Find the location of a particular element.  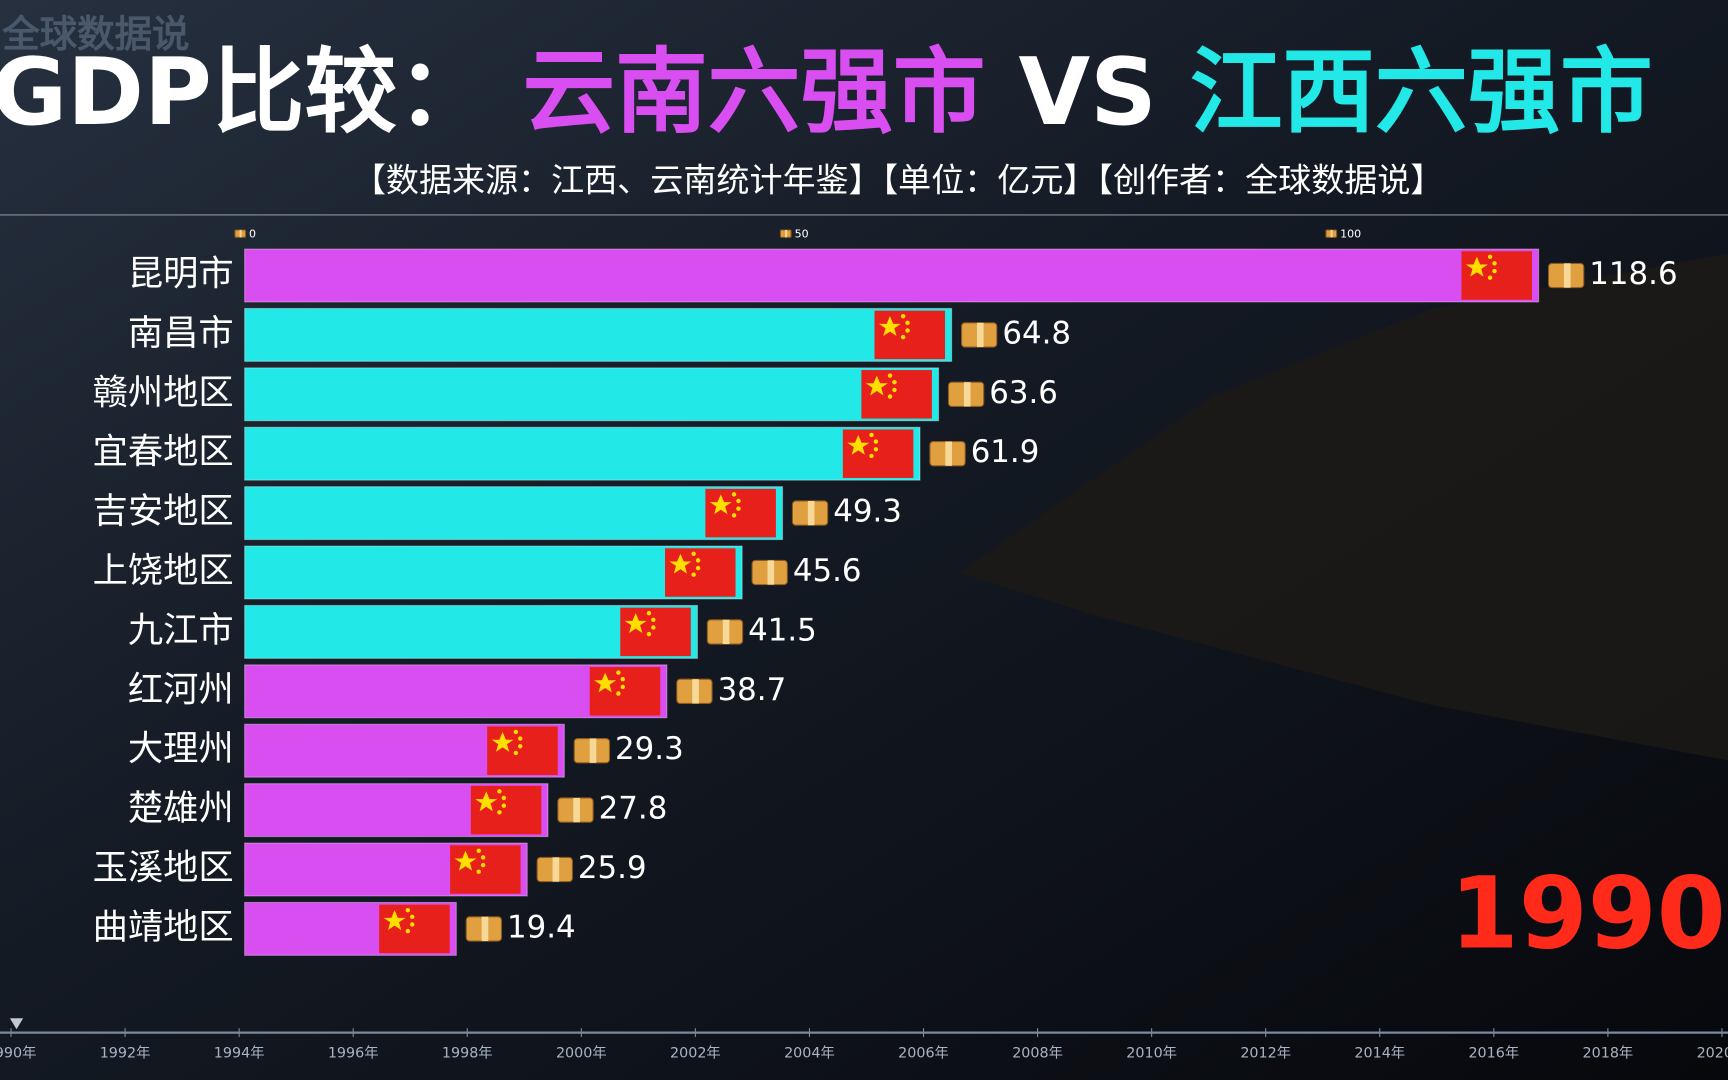

x-tick-label: 100 is located at coordinates (1350, 234).